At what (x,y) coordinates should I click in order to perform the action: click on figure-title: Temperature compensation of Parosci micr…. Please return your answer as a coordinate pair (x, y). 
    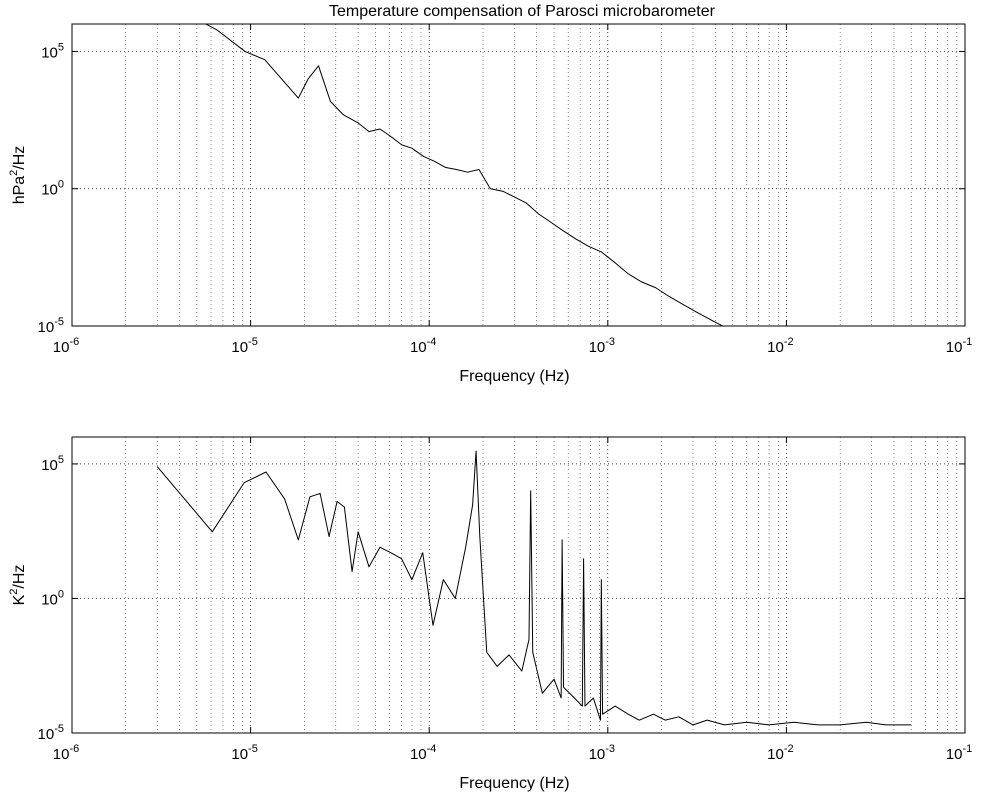
    Looking at the image, I should click on (522, 11).